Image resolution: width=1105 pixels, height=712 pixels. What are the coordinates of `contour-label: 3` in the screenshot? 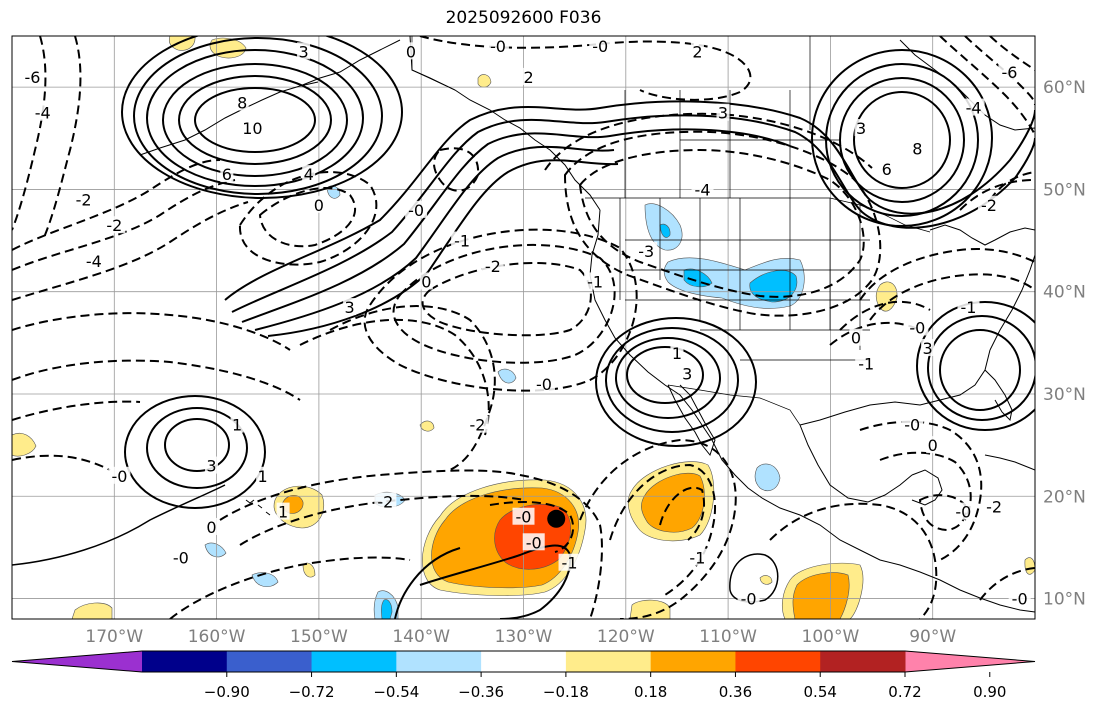 It's located at (303, 51).